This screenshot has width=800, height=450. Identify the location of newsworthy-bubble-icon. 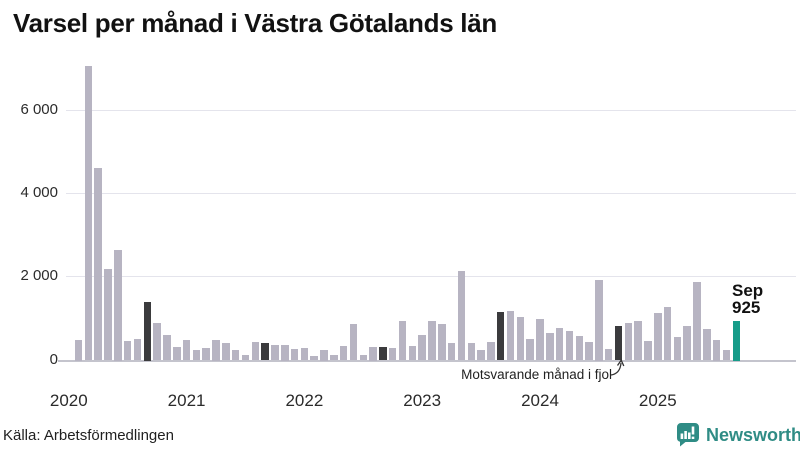
(688, 435).